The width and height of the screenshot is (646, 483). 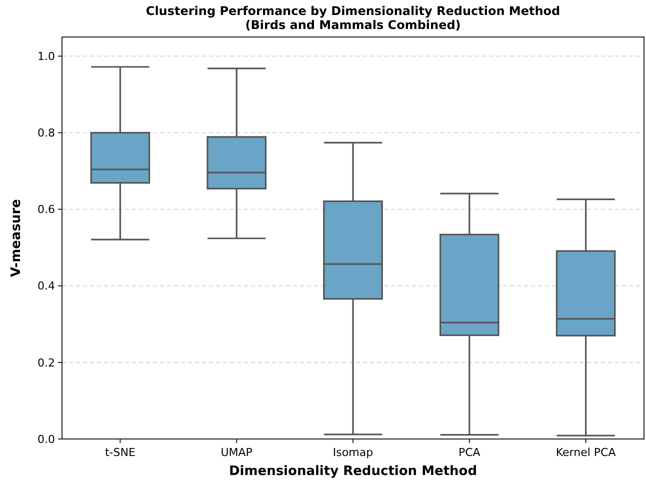 What do you see at coordinates (120, 452) in the screenshot?
I see `x-tick-label: t-SNE` at bounding box center [120, 452].